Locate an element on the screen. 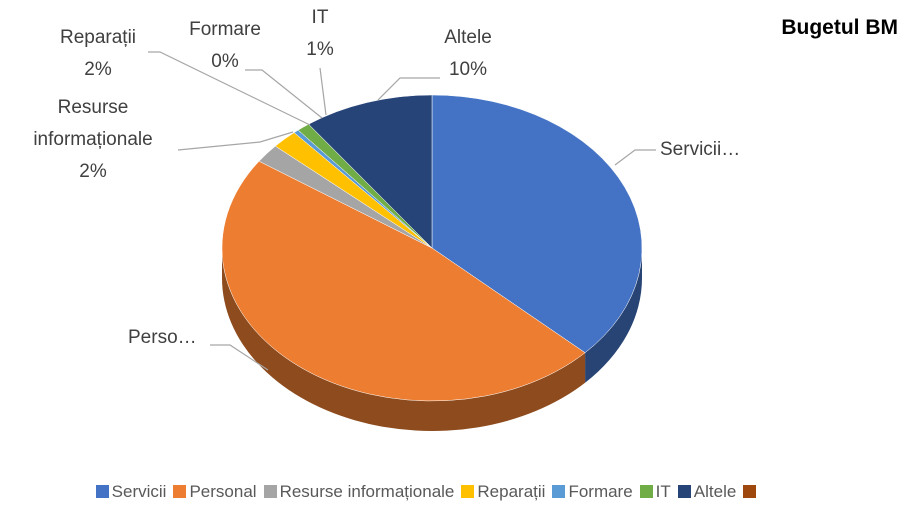  data-label-name: Reparații is located at coordinates (98, 37).